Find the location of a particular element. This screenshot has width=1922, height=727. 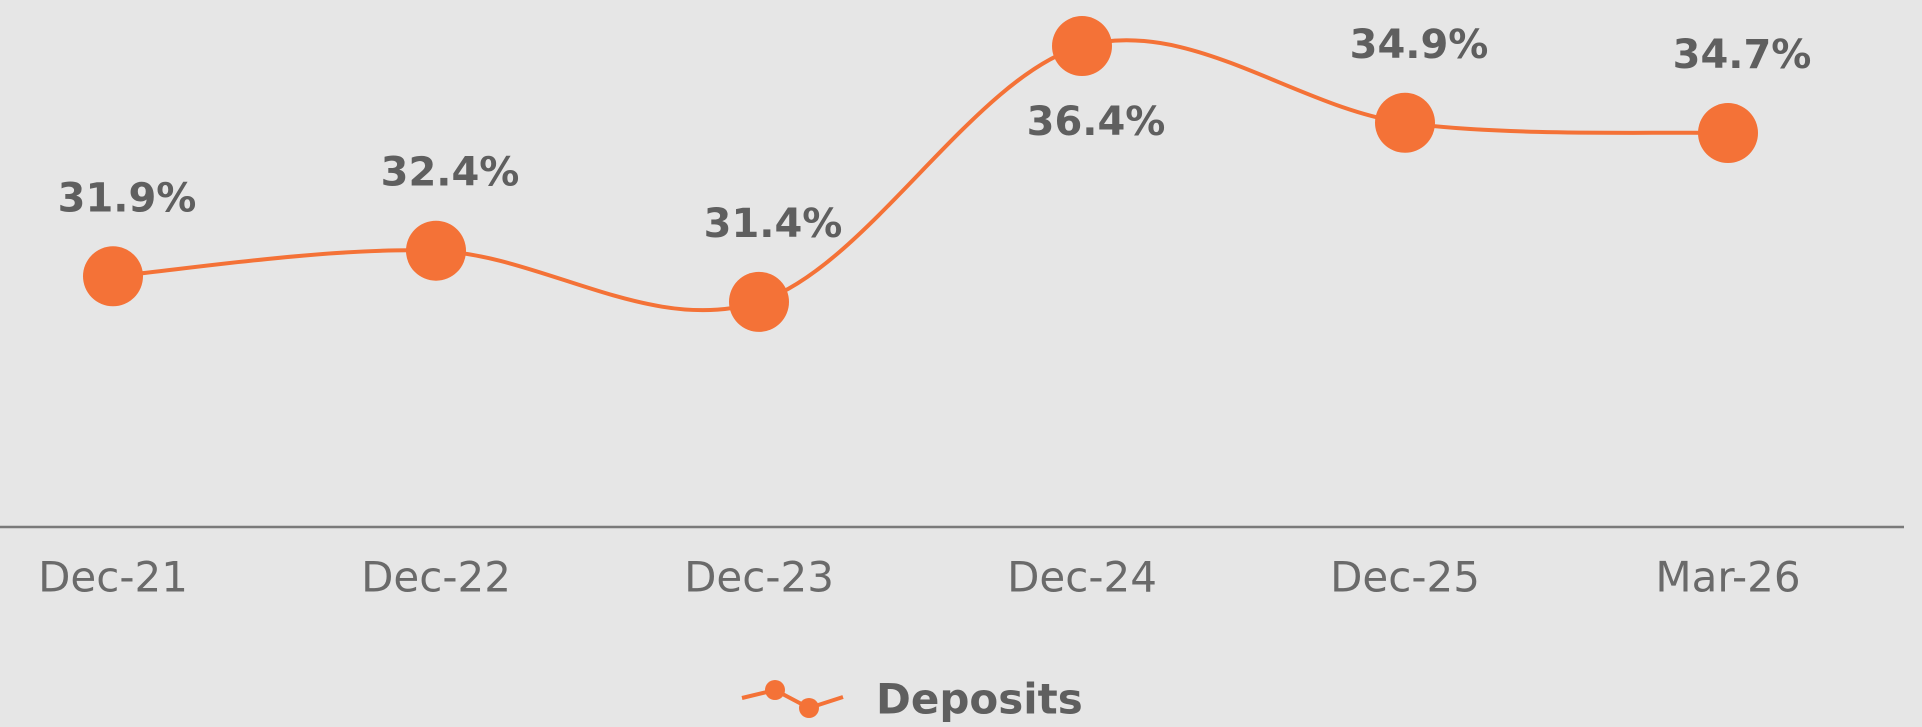

x-tick-label: Dec-24 is located at coordinates (1082, 577).